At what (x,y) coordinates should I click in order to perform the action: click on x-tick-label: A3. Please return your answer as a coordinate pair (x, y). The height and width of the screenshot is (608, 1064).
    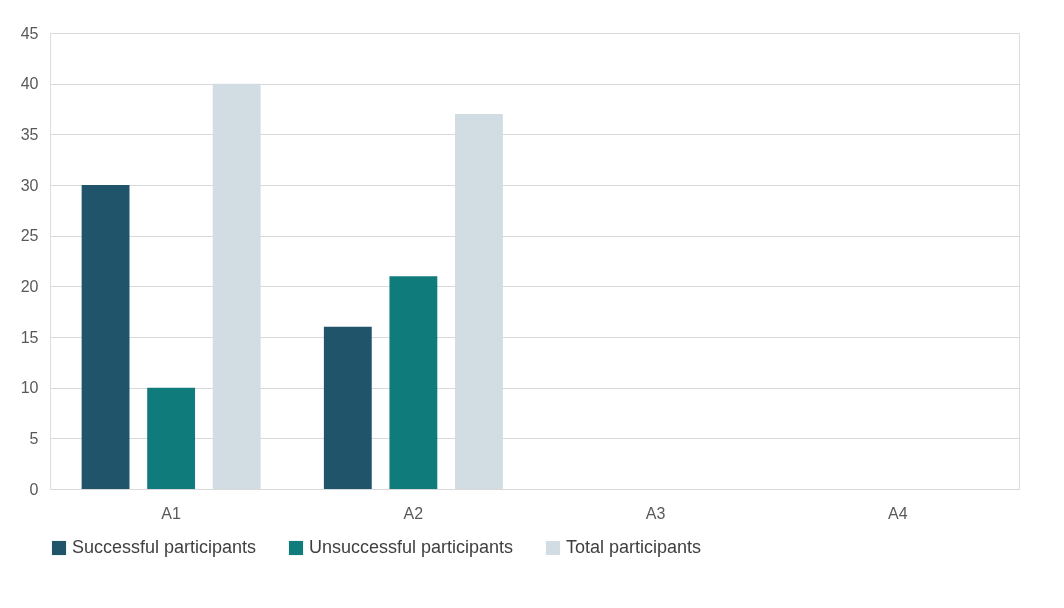
    Looking at the image, I should click on (655, 513).